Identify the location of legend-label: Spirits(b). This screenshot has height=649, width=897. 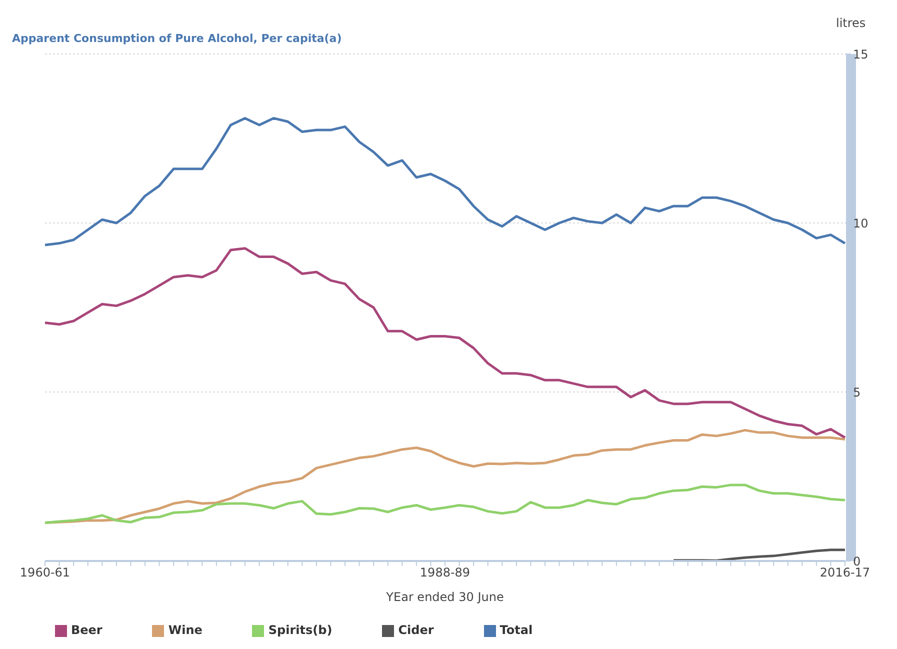
(300, 630).